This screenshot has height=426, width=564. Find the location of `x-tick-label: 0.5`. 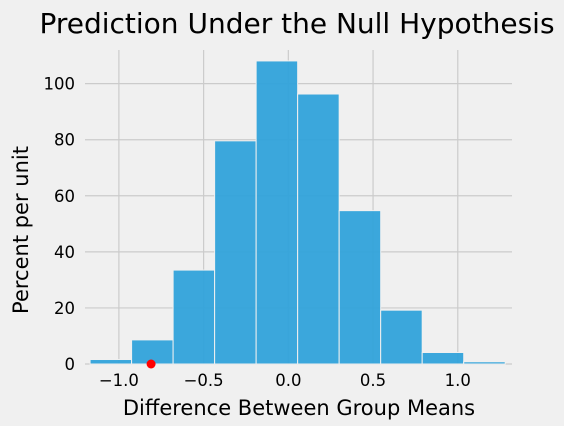

x-tick-label: 0.5 is located at coordinates (373, 380).